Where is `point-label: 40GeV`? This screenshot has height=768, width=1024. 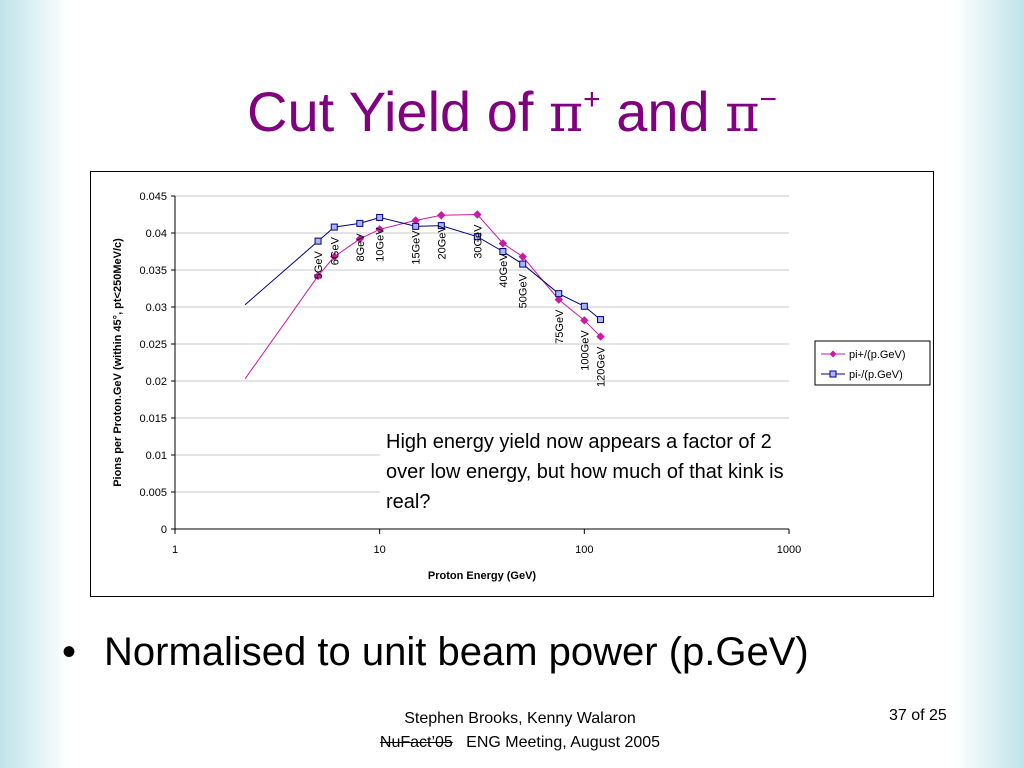
point-label: 40GeV is located at coordinates (504, 270).